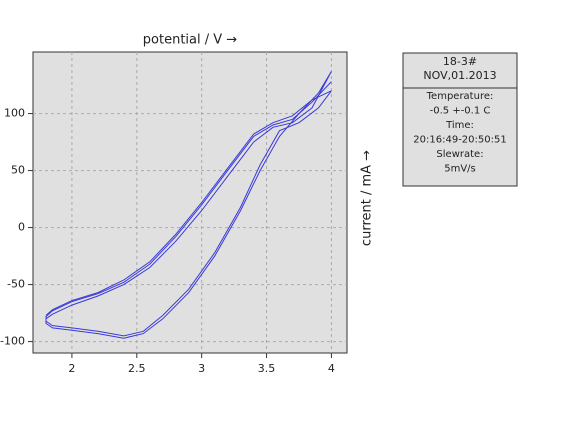 The image size is (579, 446). I want to click on info-line: -0.5 +-0.1 C, so click(460, 111).